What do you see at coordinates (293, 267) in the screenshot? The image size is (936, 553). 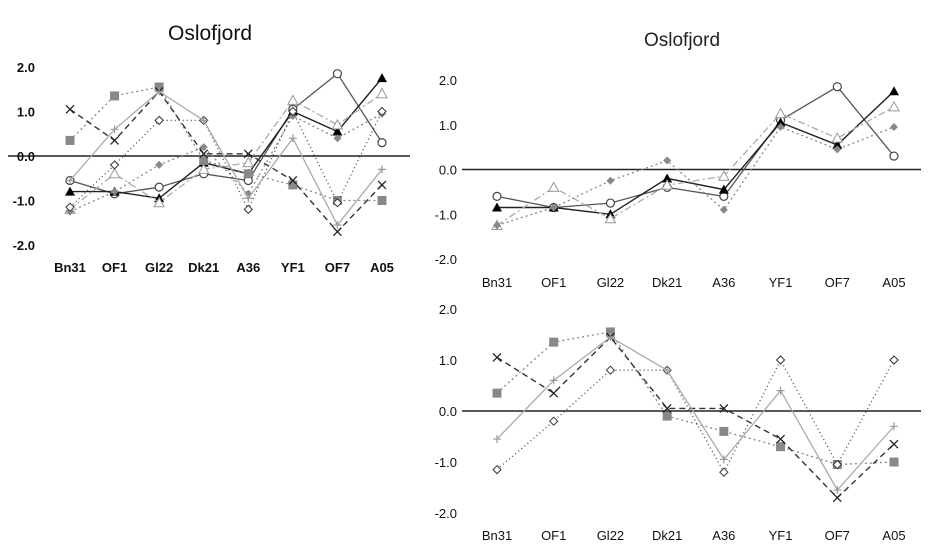 I see `x-tick-label: YF1` at bounding box center [293, 267].